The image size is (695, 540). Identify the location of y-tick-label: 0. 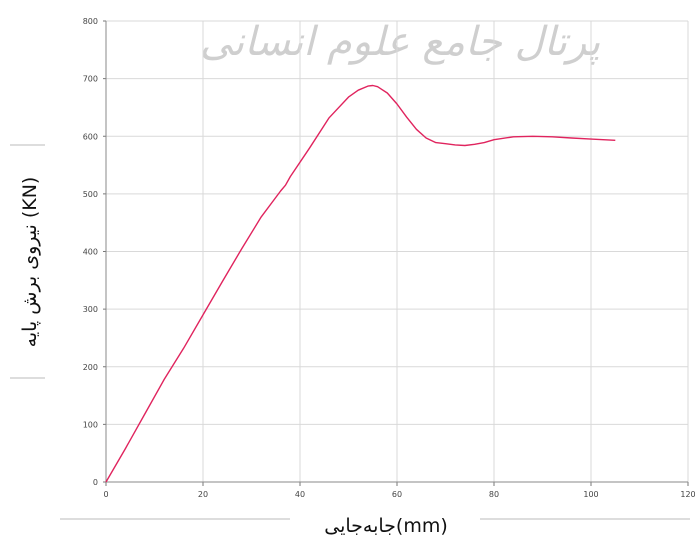
(95, 482).